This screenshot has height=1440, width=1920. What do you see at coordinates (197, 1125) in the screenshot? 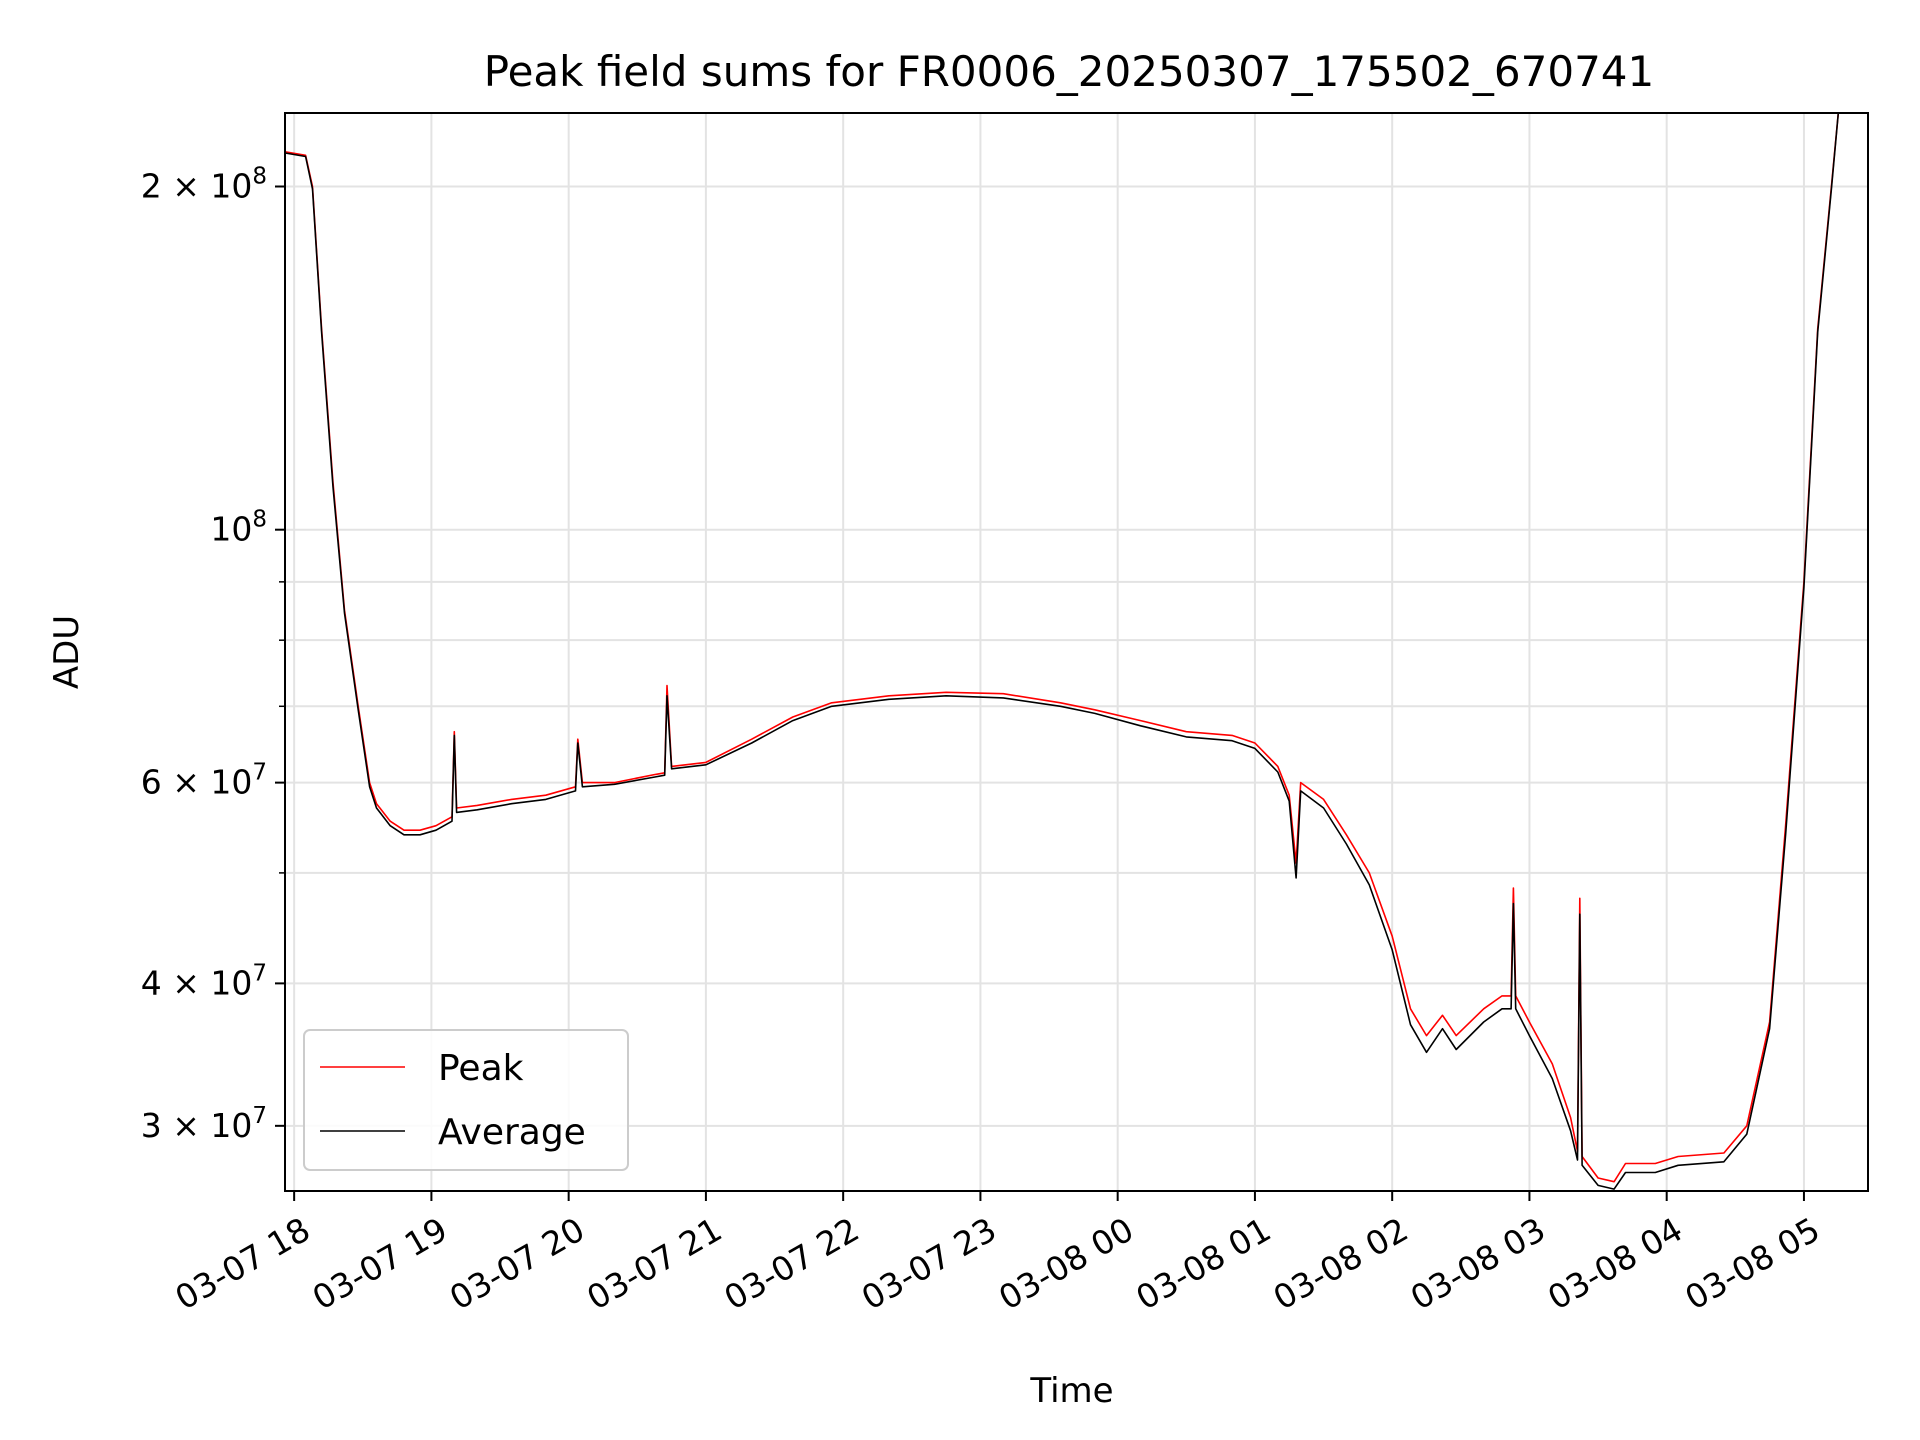
I see `y-tick-base: 3 × 10` at bounding box center [197, 1125].